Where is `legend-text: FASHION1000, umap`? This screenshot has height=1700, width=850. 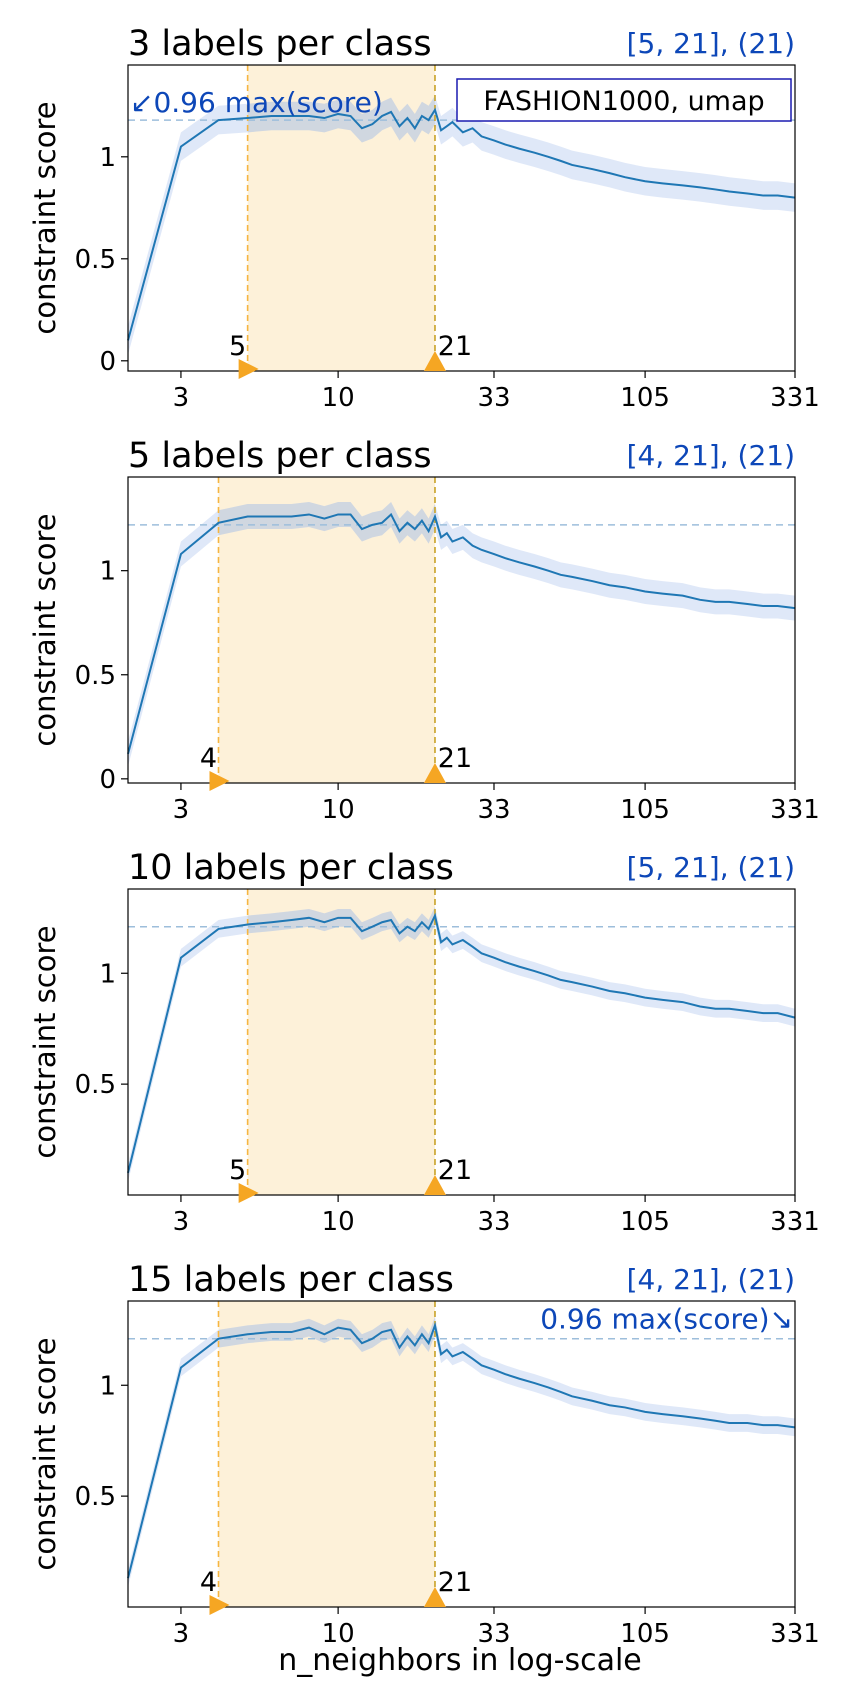 legend-text: FASHION1000, umap is located at coordinates (623, 101).